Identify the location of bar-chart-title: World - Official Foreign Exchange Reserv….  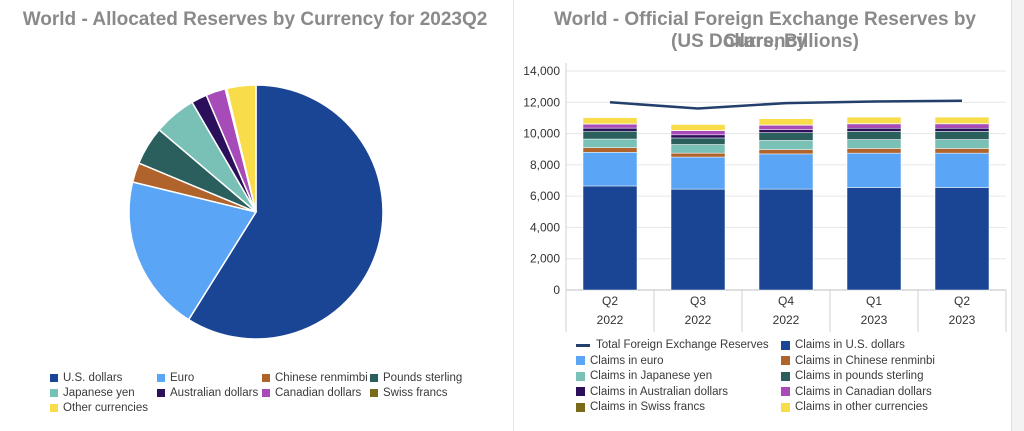
(765, 30).